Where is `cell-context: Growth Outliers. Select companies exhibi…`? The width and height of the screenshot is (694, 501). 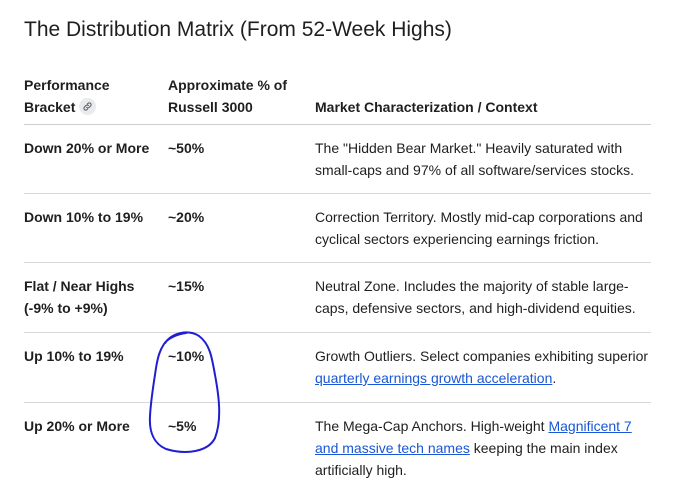
cell-context: Growth Outliers. Select companies exhibi… is located at coordinates (483, 367).